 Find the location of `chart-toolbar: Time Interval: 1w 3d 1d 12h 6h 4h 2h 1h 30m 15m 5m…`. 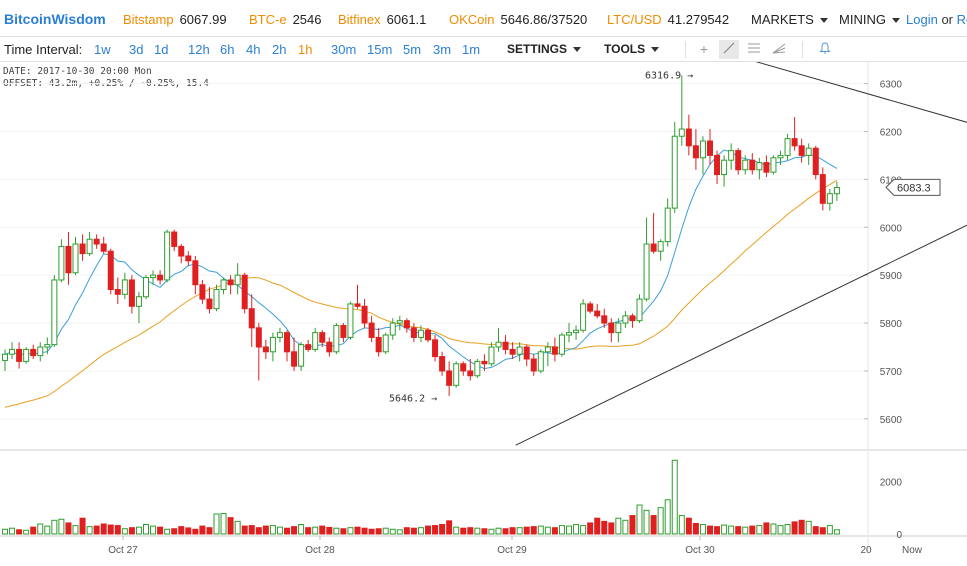

chart-toolbar: Time Interval: 1w 3d 1d 12h 6h 4h 2h 1h 30m 15m 5m… is located at coordinates (483, 49).